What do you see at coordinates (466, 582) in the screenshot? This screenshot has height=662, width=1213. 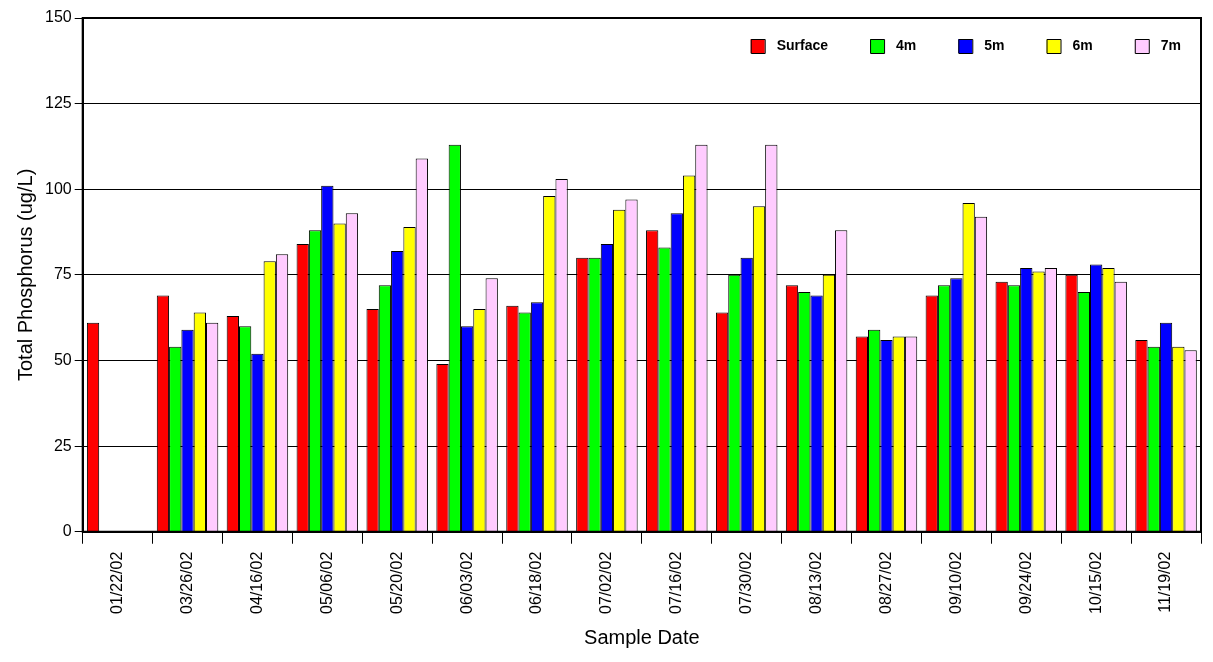 I see `x-tick-label: 06/03/02` at bounding box center [466, 582].